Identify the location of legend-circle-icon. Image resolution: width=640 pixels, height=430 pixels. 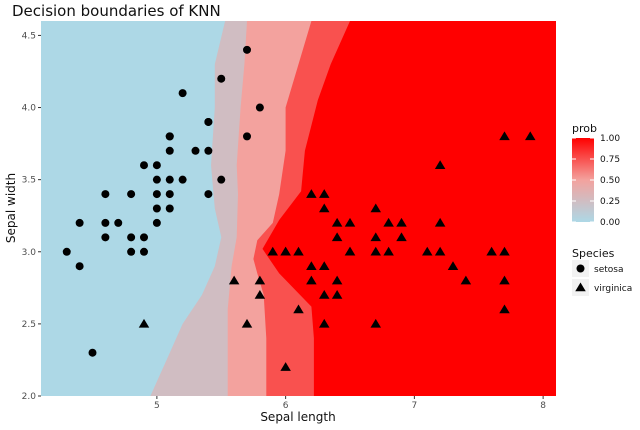
(580, 268).